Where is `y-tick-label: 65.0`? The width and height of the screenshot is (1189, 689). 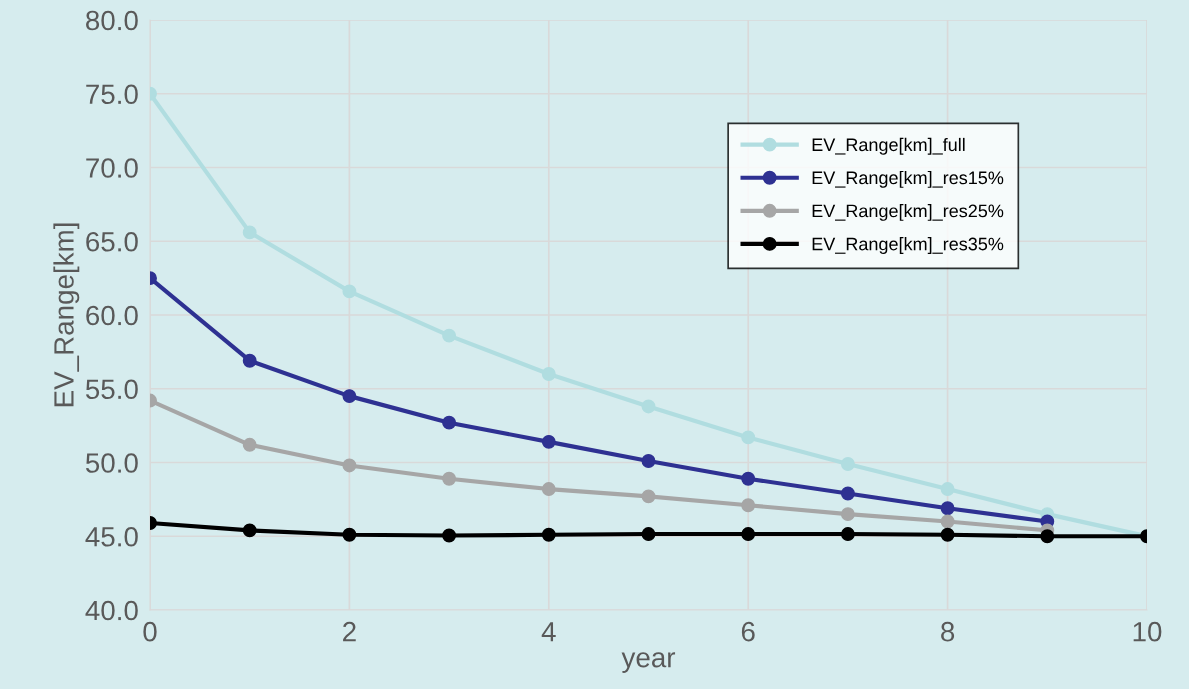
y-tick-label: 65.0 is located at coordinates (112, 241).